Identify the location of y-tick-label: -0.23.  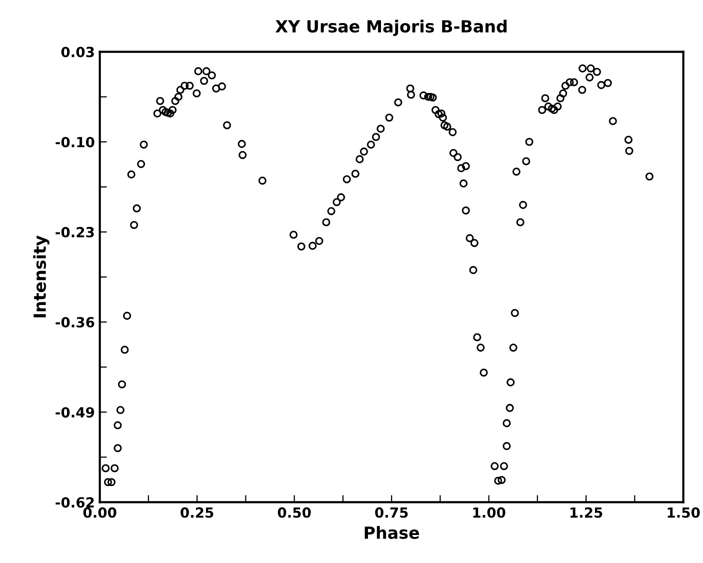
(75, 232).